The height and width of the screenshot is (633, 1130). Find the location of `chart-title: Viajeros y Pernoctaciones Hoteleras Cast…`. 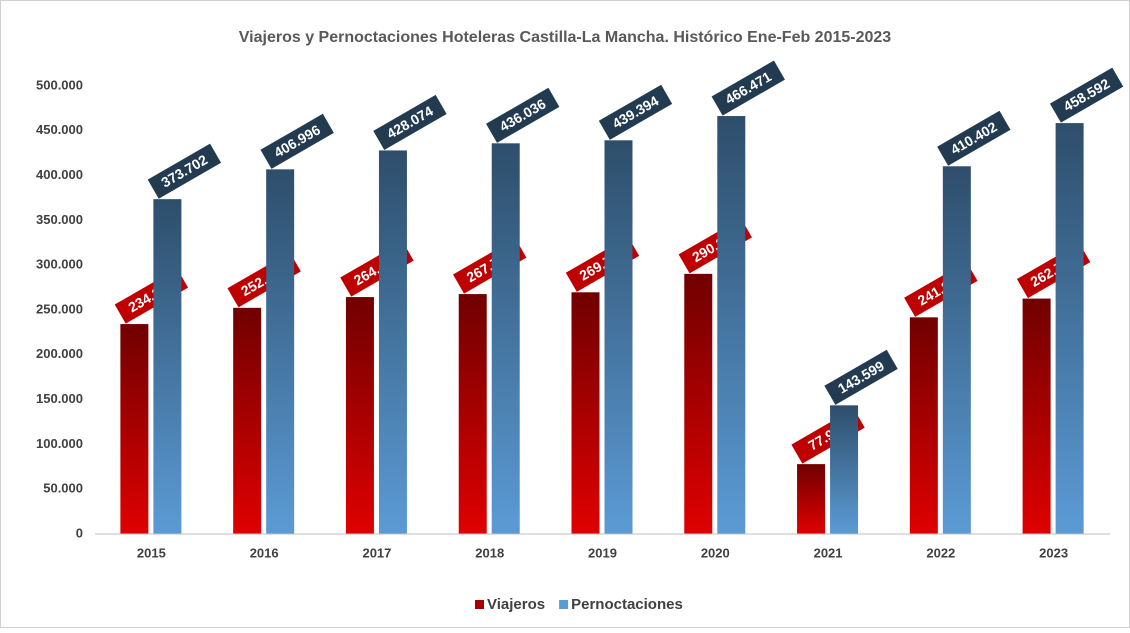

chart-title: Viajeros y Pernoctaciones Hoteleras Cast… is located at coordinates (565, 37).